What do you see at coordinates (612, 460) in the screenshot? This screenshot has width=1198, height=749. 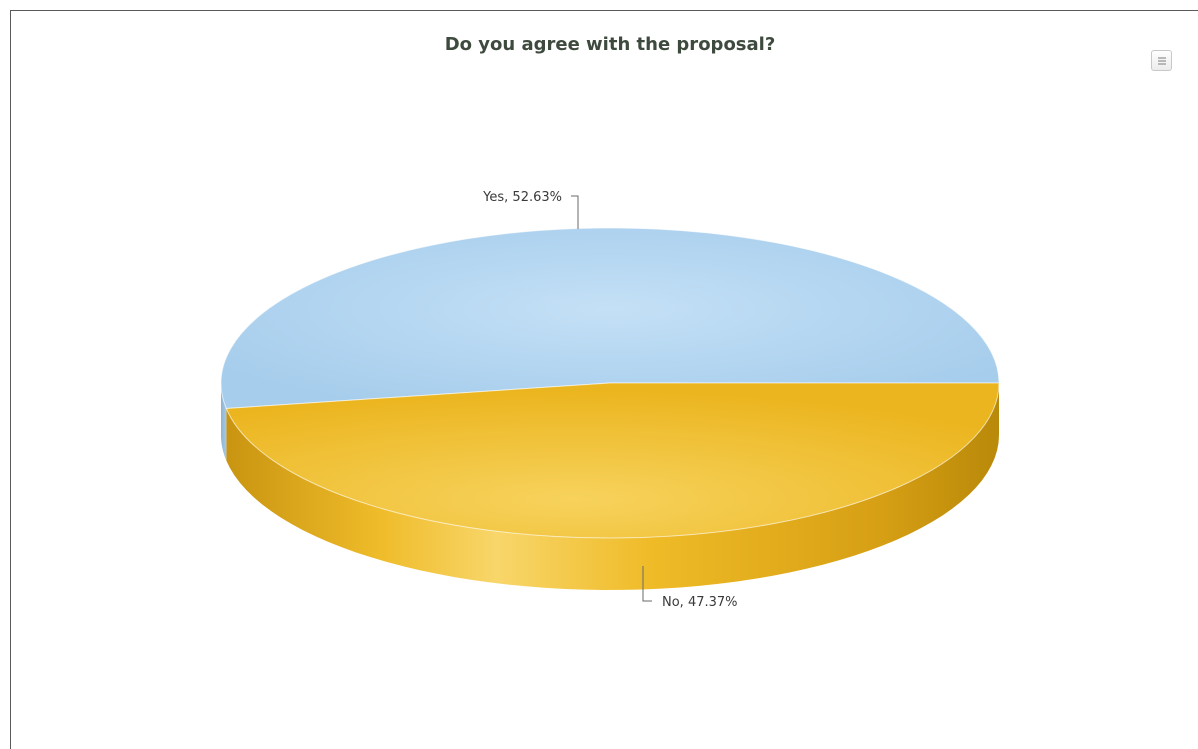 I see `pie-slice-no` at bounding box center [612, 460].